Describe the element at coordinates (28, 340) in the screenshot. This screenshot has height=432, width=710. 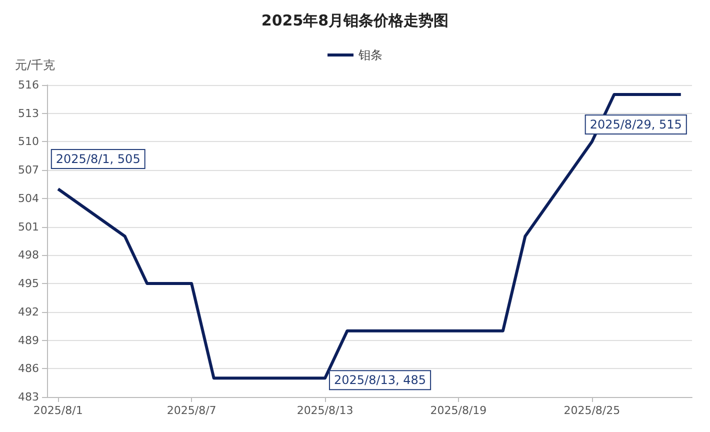
I see `y-tick-label: 489` at that location.